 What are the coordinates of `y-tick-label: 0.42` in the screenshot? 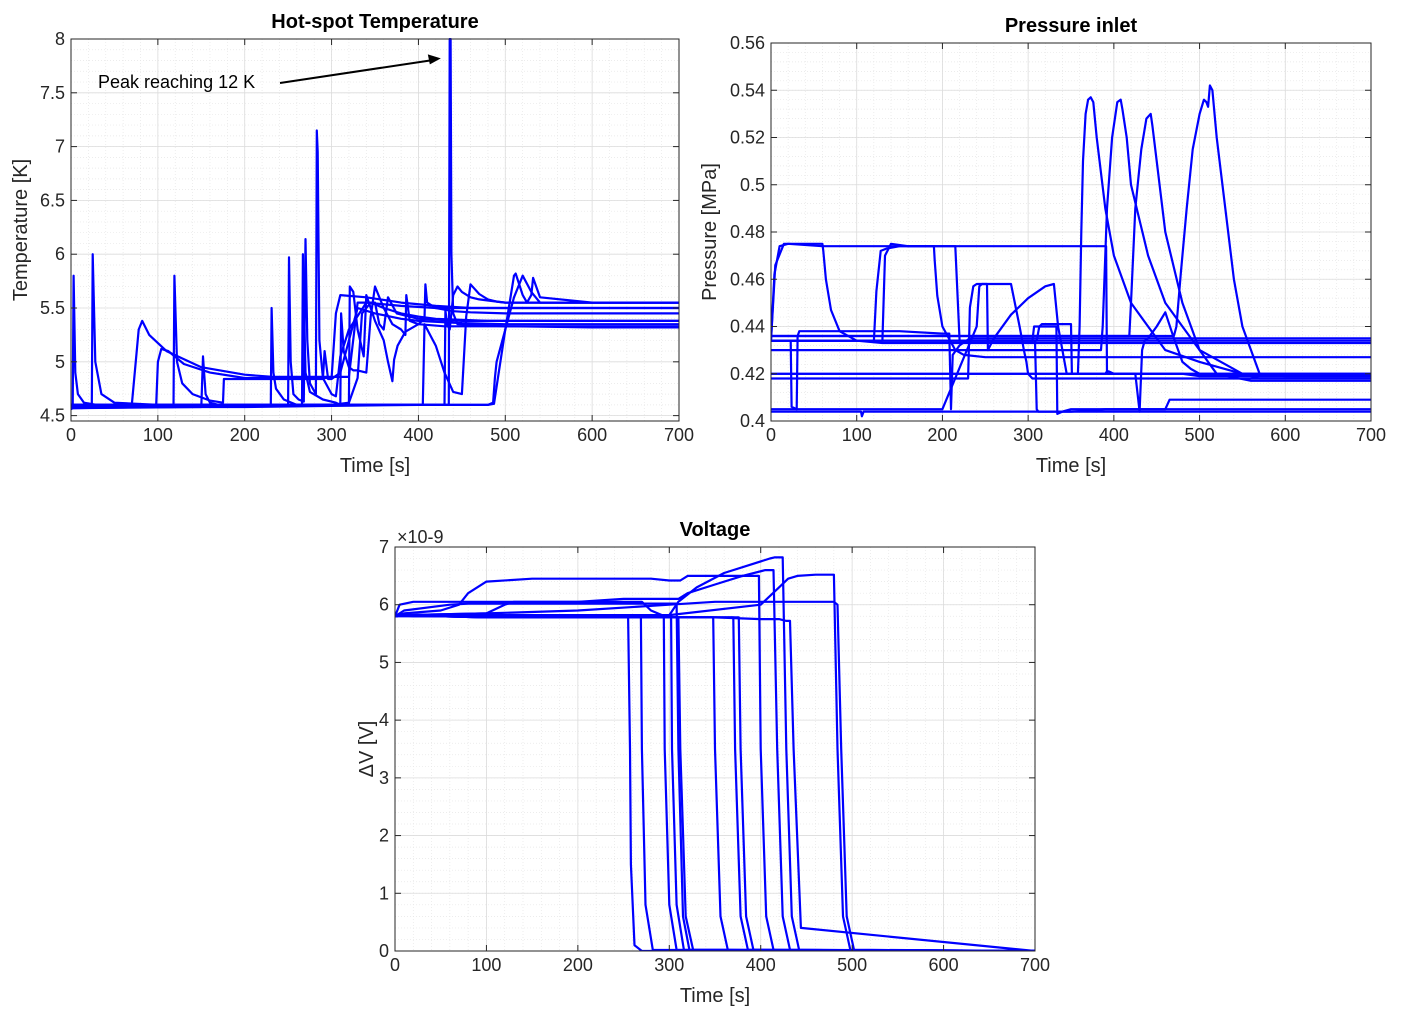 It's located at (747, 374).